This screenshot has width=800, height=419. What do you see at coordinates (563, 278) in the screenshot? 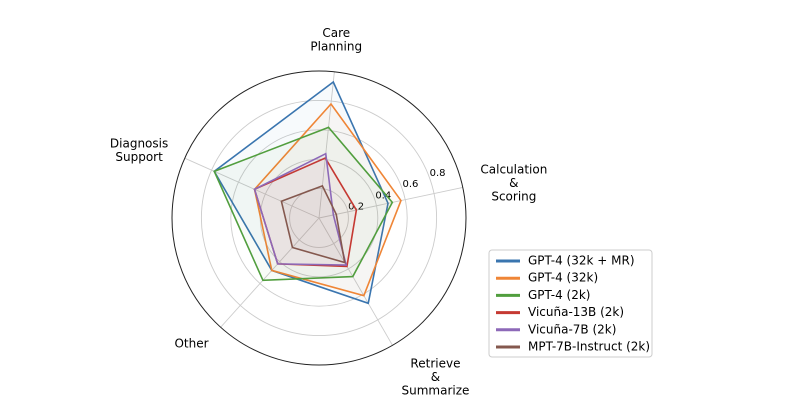
I see `legend-label: GPT-4 (32k)` at bounding box center [563, 278].